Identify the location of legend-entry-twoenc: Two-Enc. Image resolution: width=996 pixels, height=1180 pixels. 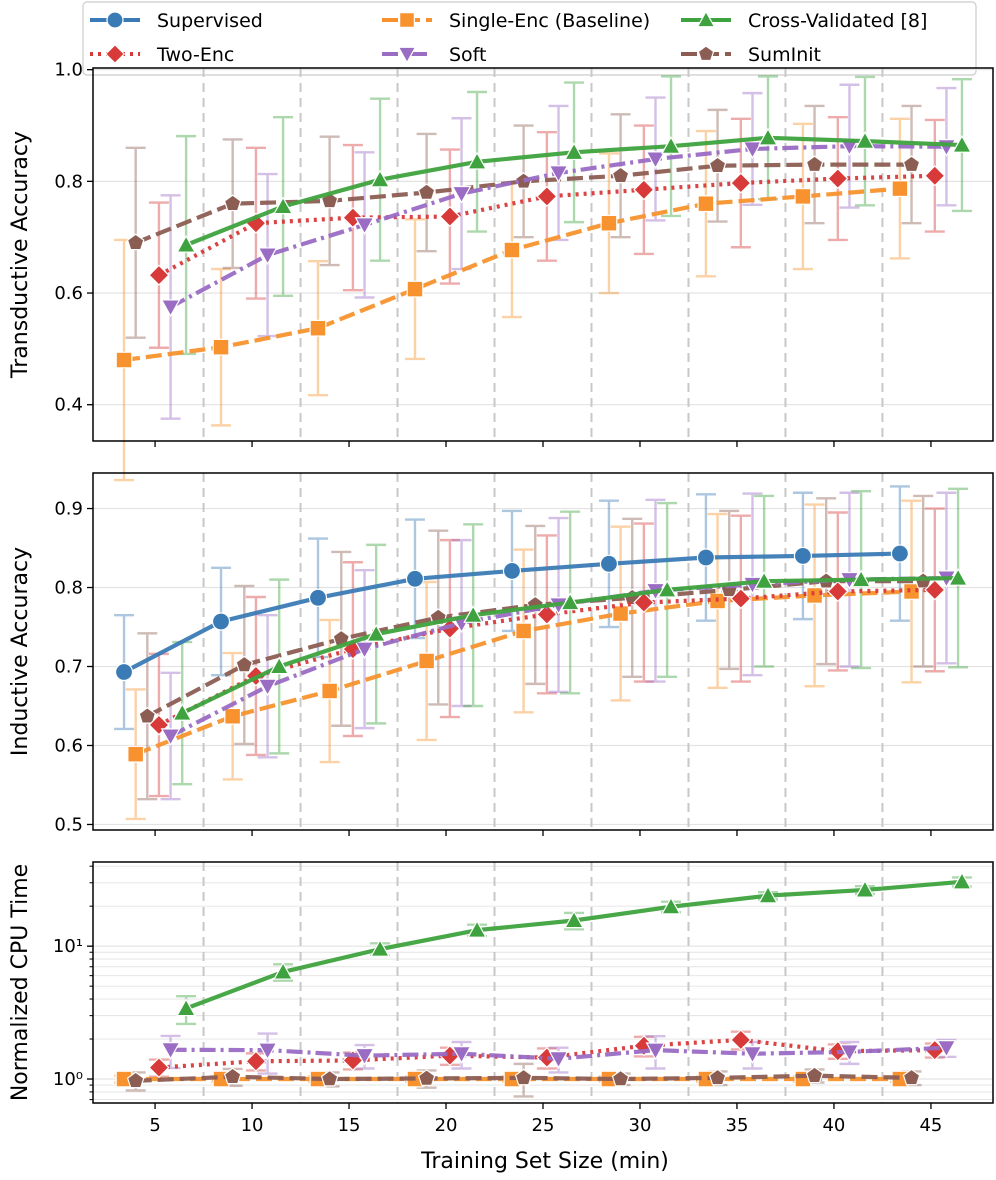
(162, 54).